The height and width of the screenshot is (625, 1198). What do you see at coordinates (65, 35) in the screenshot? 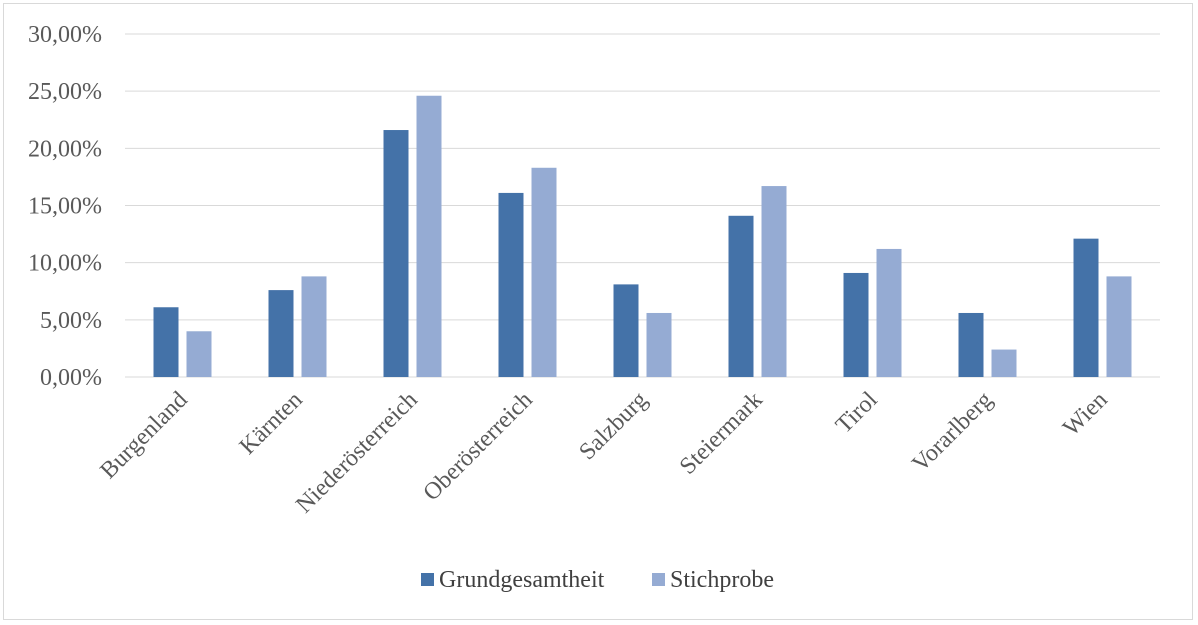
I see `y-tick-label: 30,00%` at bounding box center [65, 35].